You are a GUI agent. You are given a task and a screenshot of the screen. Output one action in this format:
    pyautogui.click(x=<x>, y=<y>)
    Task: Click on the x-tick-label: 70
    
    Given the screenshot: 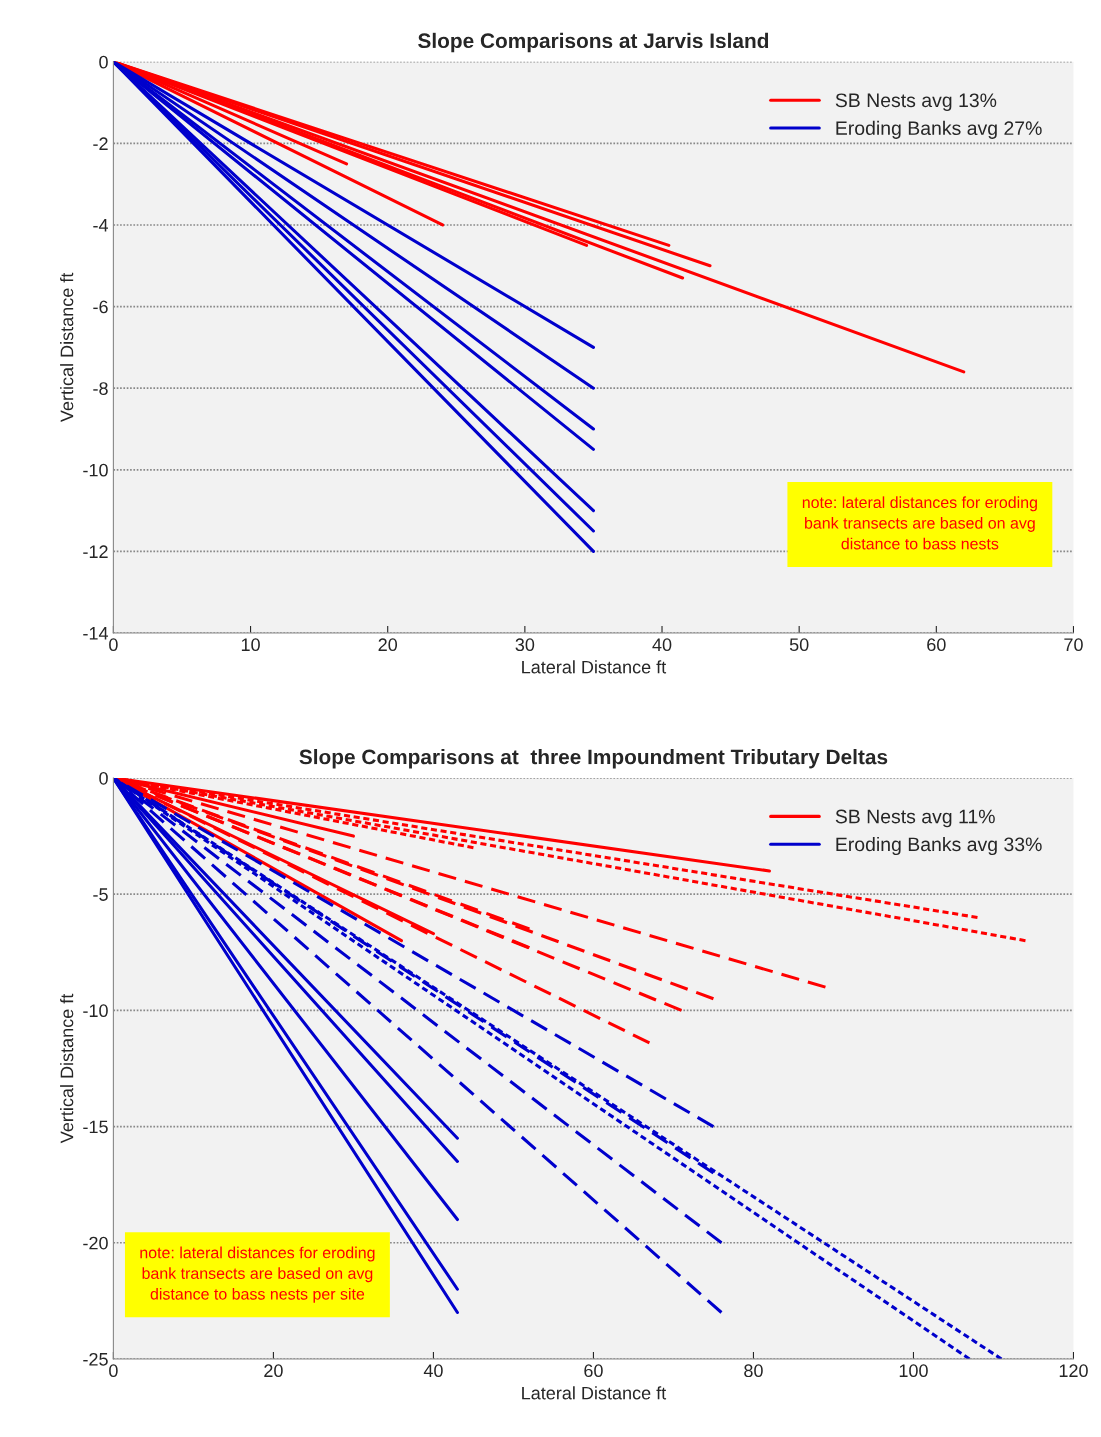 What is the action you would take?
    pyautogui.click(x=1073, y=645)
    